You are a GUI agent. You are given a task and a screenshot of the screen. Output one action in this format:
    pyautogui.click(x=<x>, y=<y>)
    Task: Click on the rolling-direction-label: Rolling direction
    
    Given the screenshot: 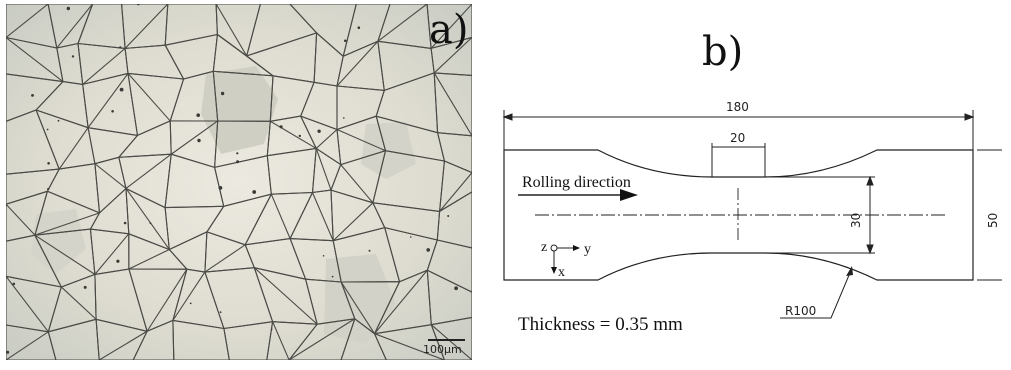 What is the action you would take?
    pyautogui.click(x=576, y=182)
    